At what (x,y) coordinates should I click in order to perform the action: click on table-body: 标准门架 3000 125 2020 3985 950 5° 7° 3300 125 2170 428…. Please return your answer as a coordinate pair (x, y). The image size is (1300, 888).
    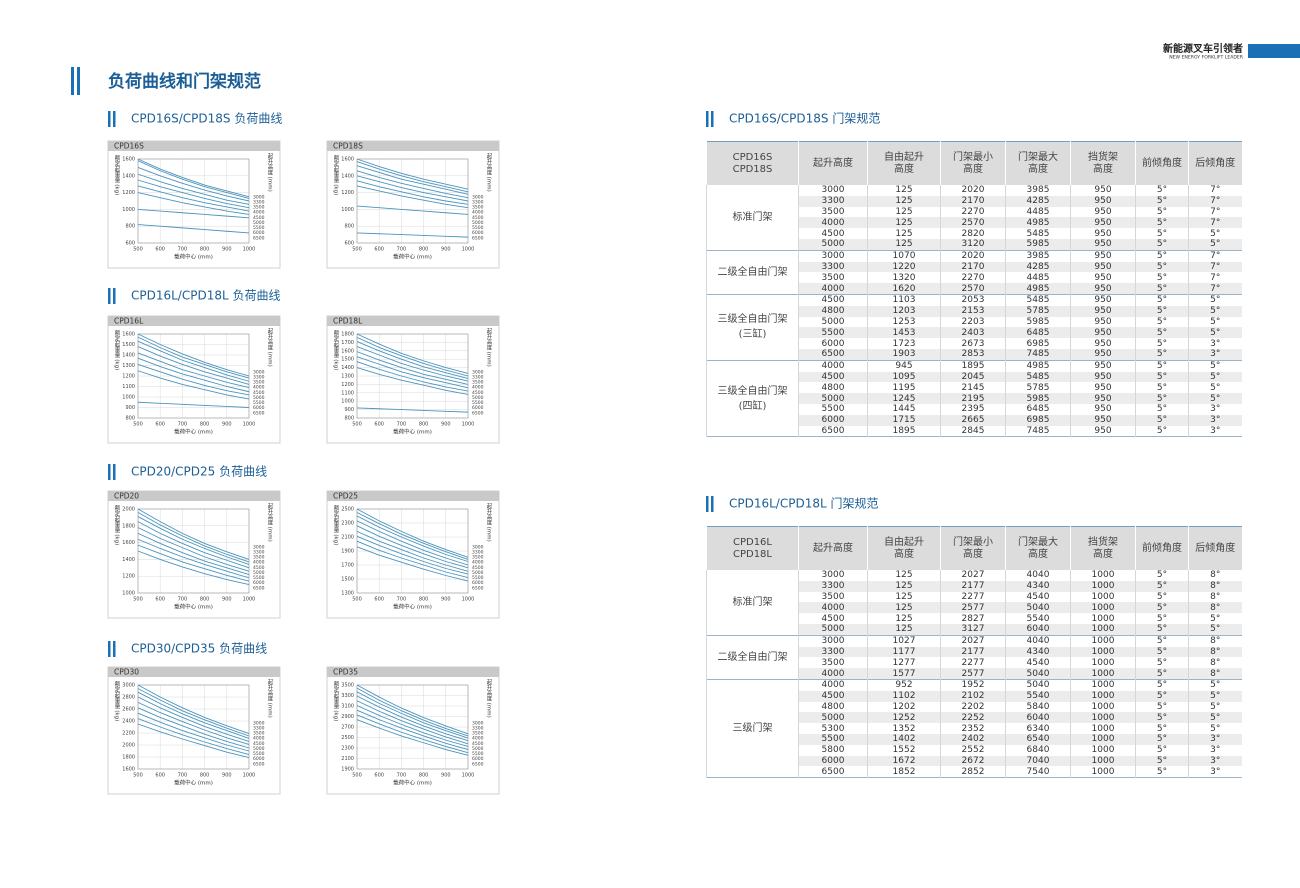
    Looking at the image, I should click on (974, 311).